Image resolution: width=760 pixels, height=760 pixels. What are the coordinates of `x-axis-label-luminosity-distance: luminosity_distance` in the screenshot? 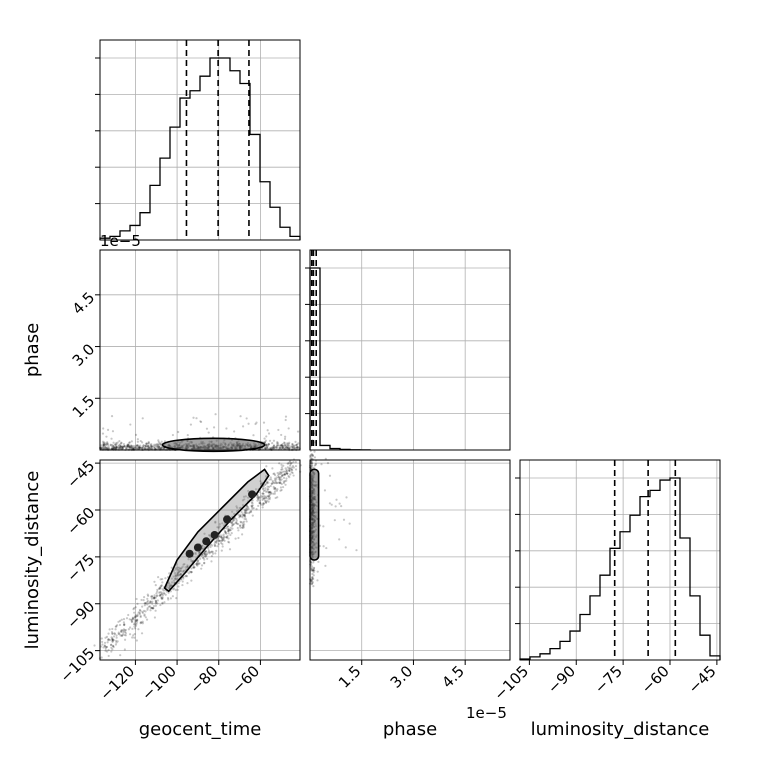 It's located at (620, 729).